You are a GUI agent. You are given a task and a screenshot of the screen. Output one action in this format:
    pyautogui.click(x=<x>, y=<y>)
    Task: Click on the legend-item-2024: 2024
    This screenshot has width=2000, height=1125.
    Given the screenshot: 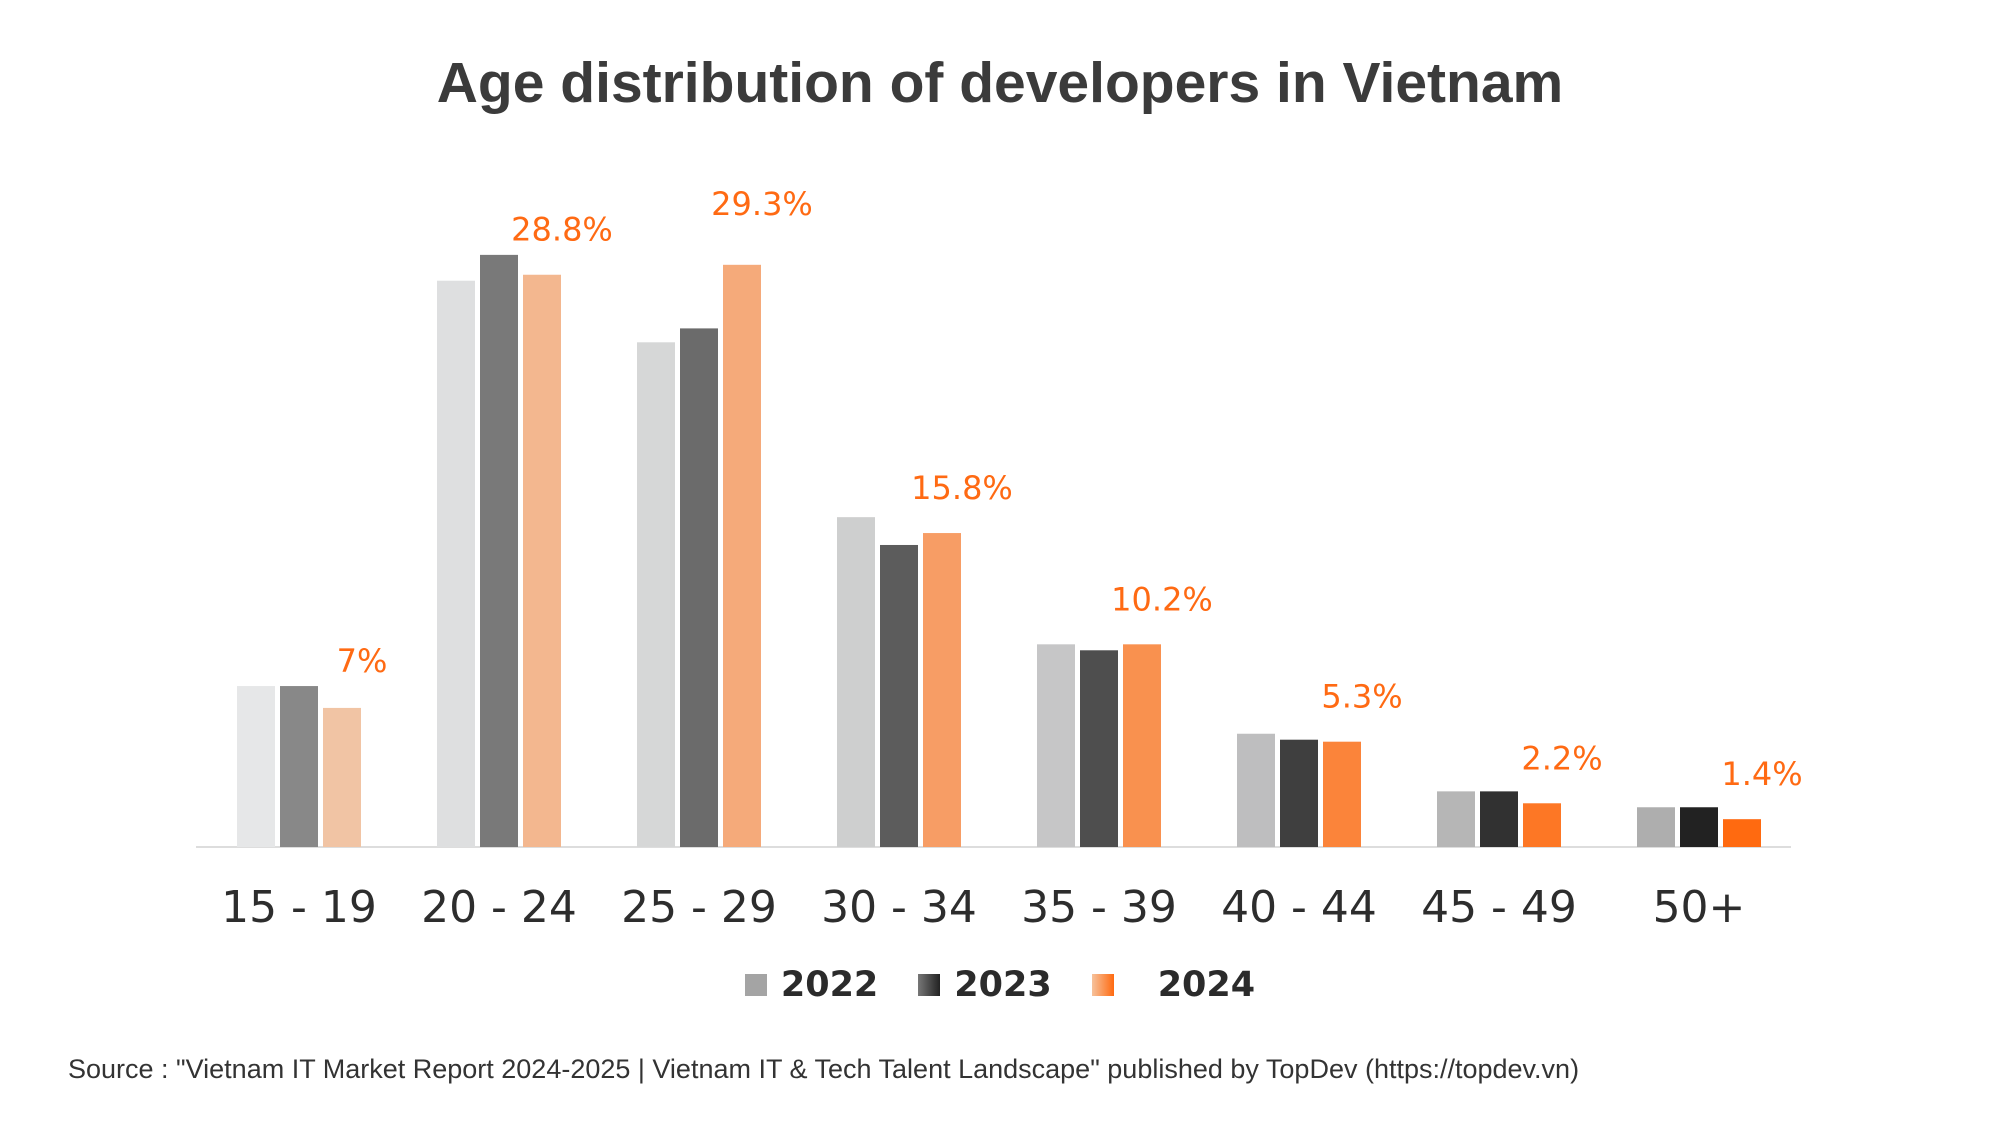 What is the action you would take?
    pyautogui.click(x=1173, y=985)
    